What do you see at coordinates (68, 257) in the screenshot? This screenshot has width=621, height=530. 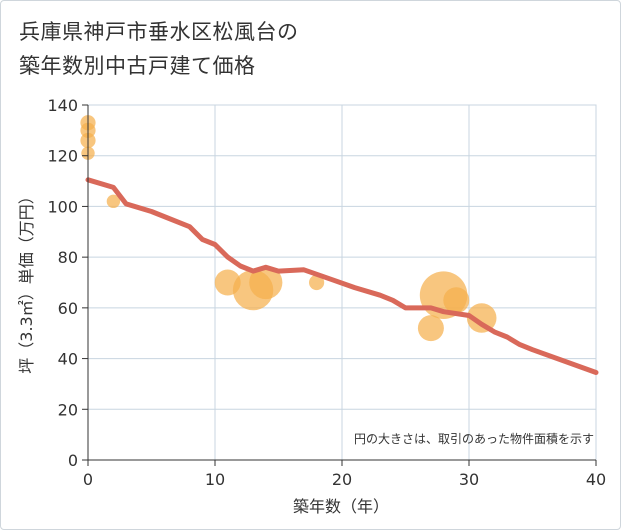 I see `y-tick-label: 80` at bounding box center [68, 257].